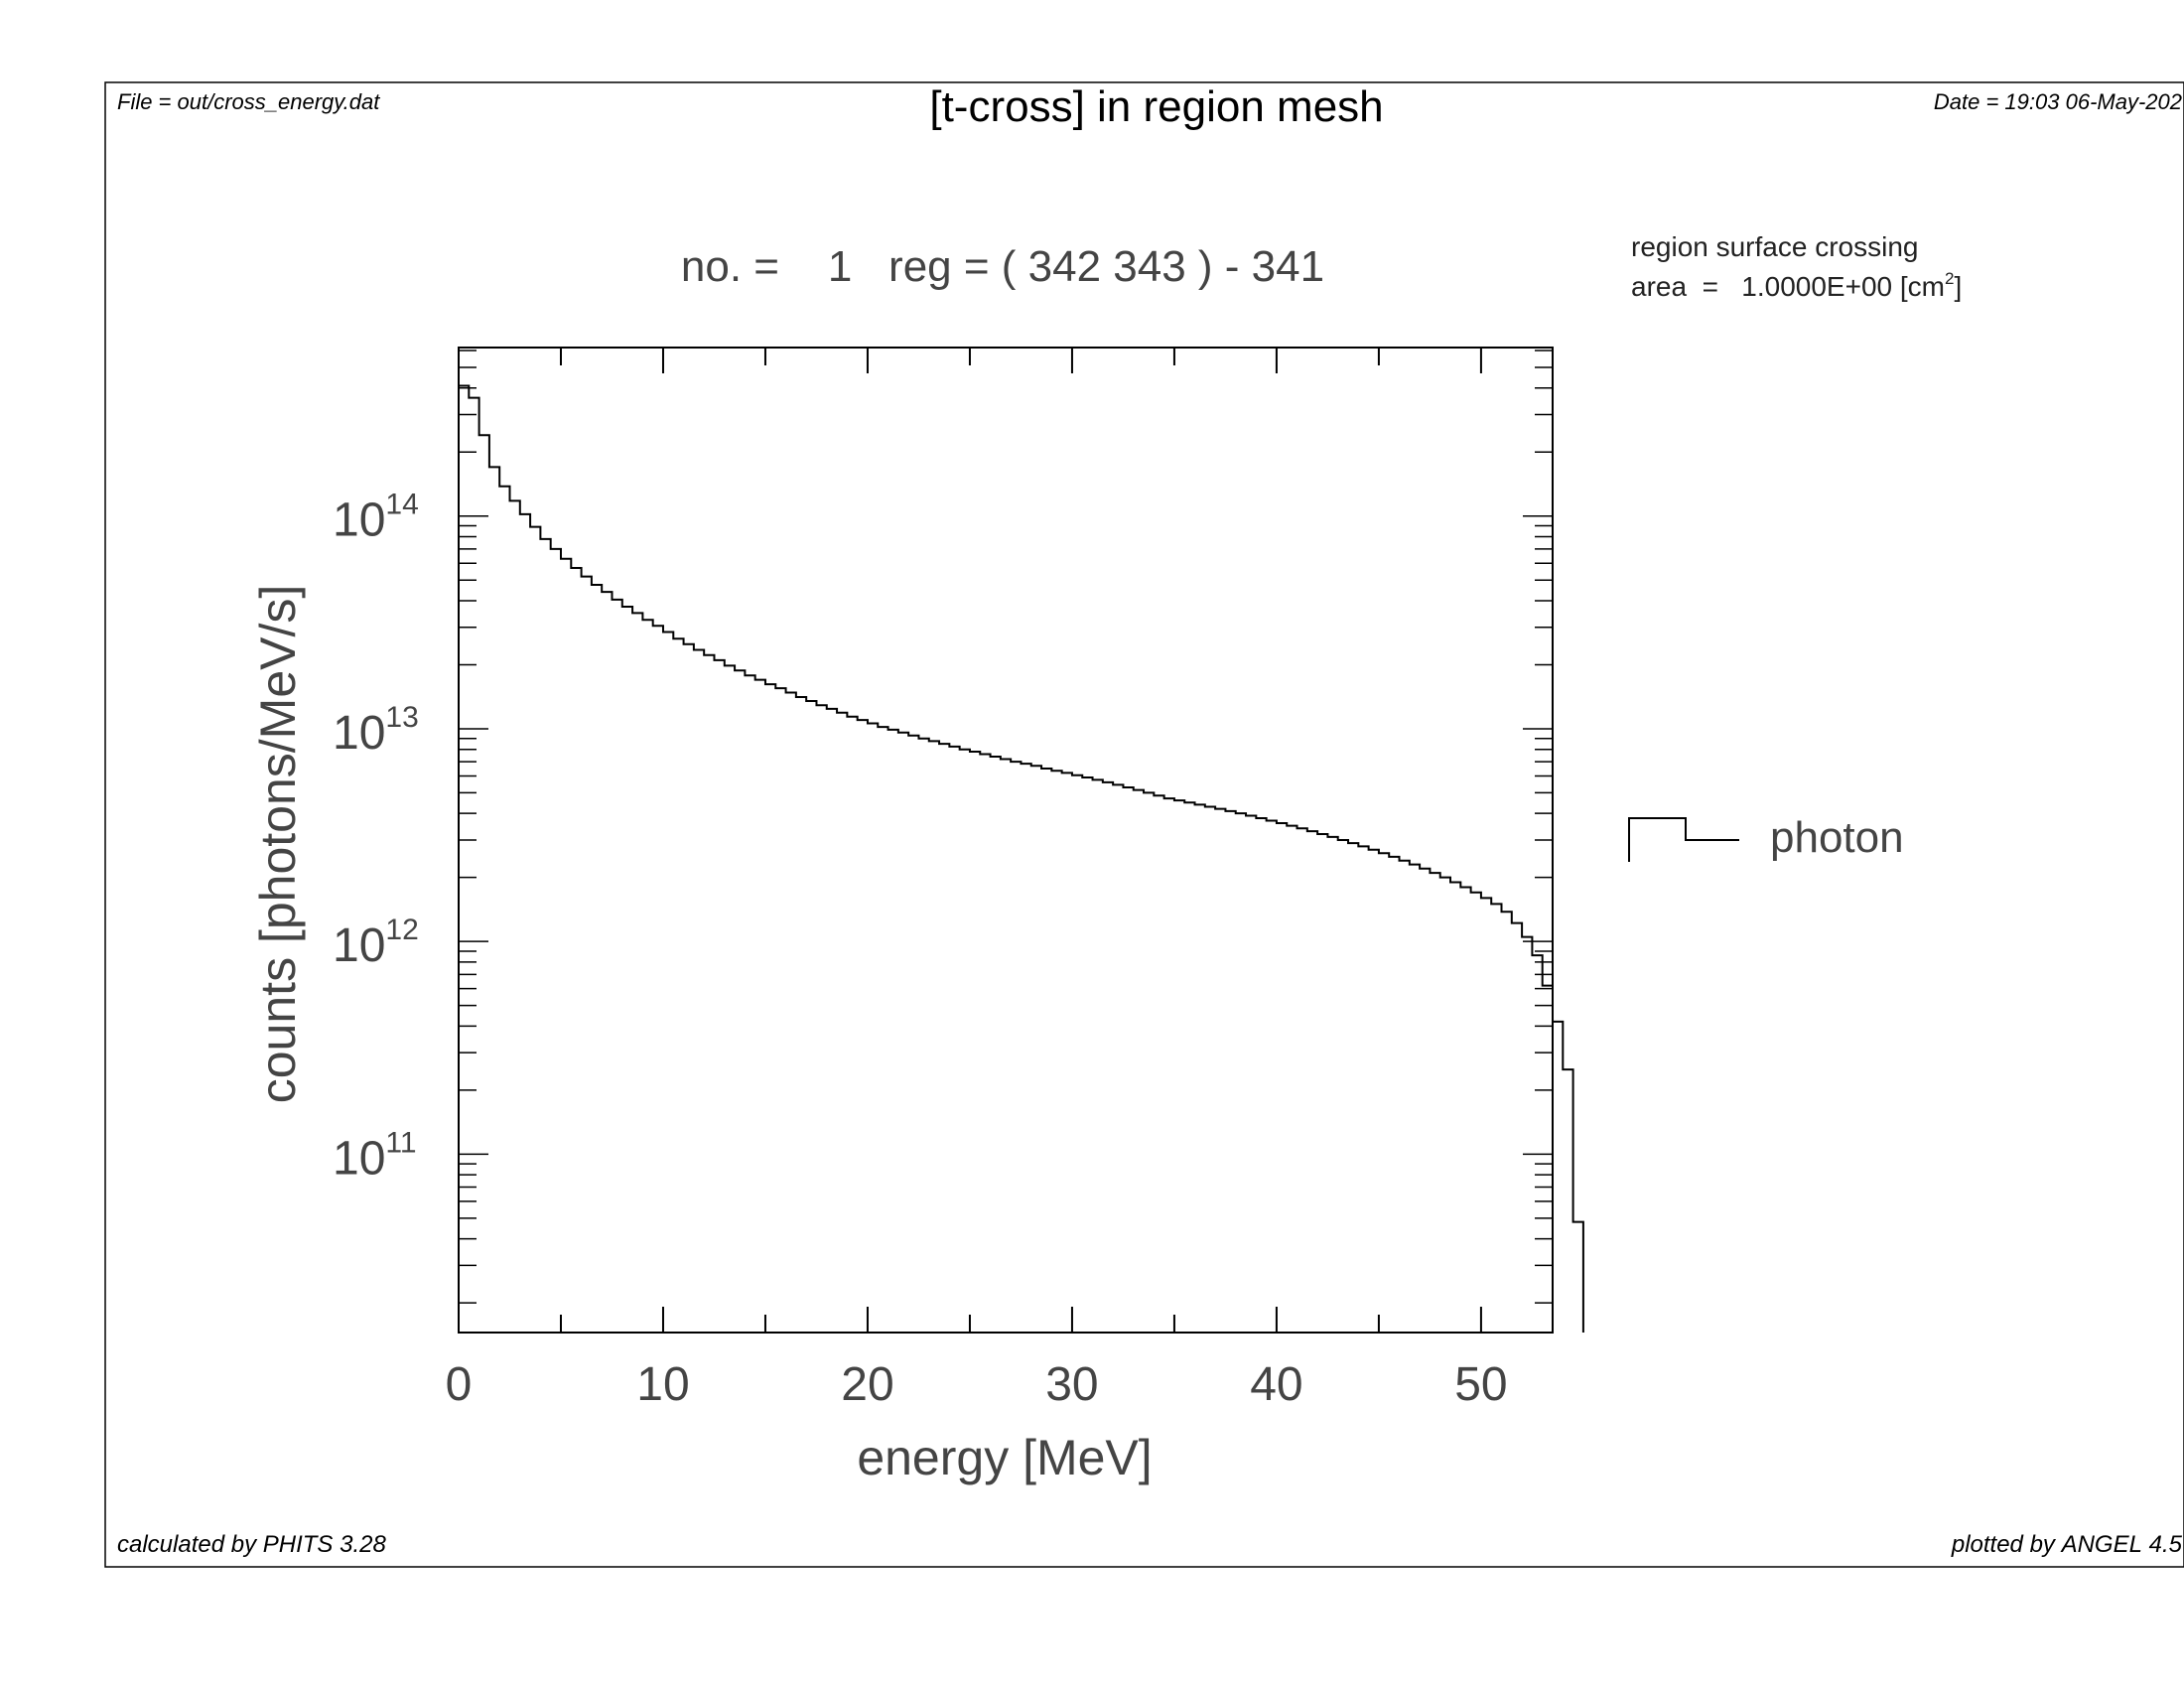  I want to click on x-tick-label: 20, so click(867, 1384).